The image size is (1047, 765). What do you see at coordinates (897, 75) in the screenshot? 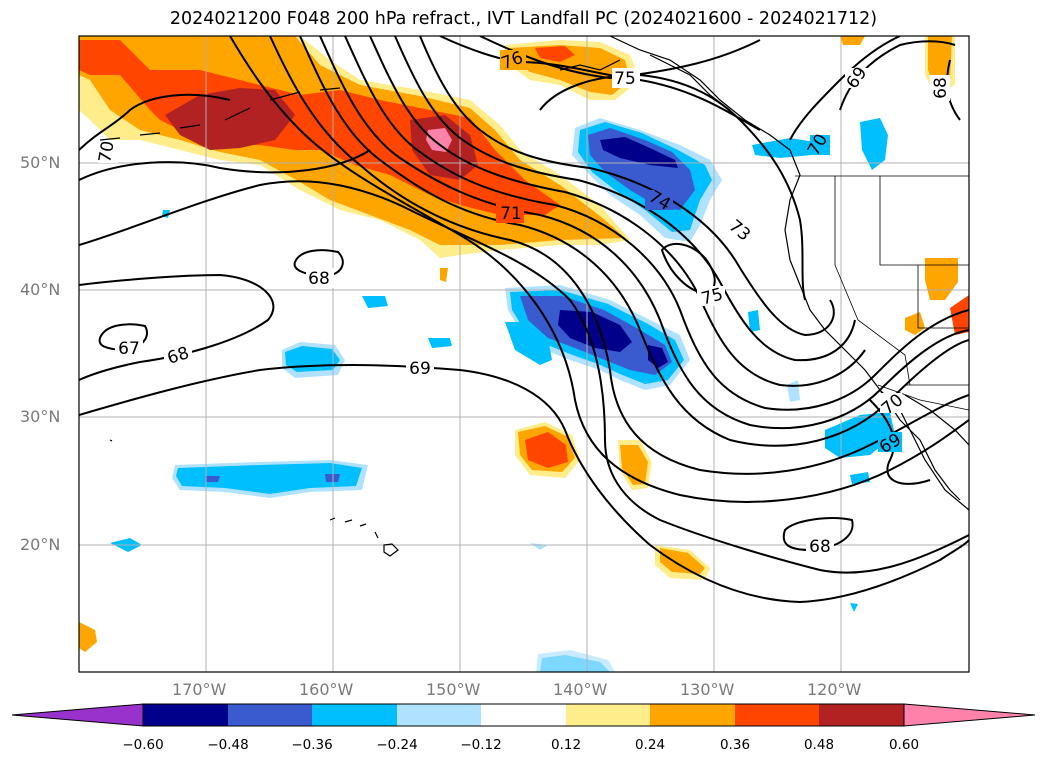
I see `contour-69-ne` at bounding box center [897, 75].